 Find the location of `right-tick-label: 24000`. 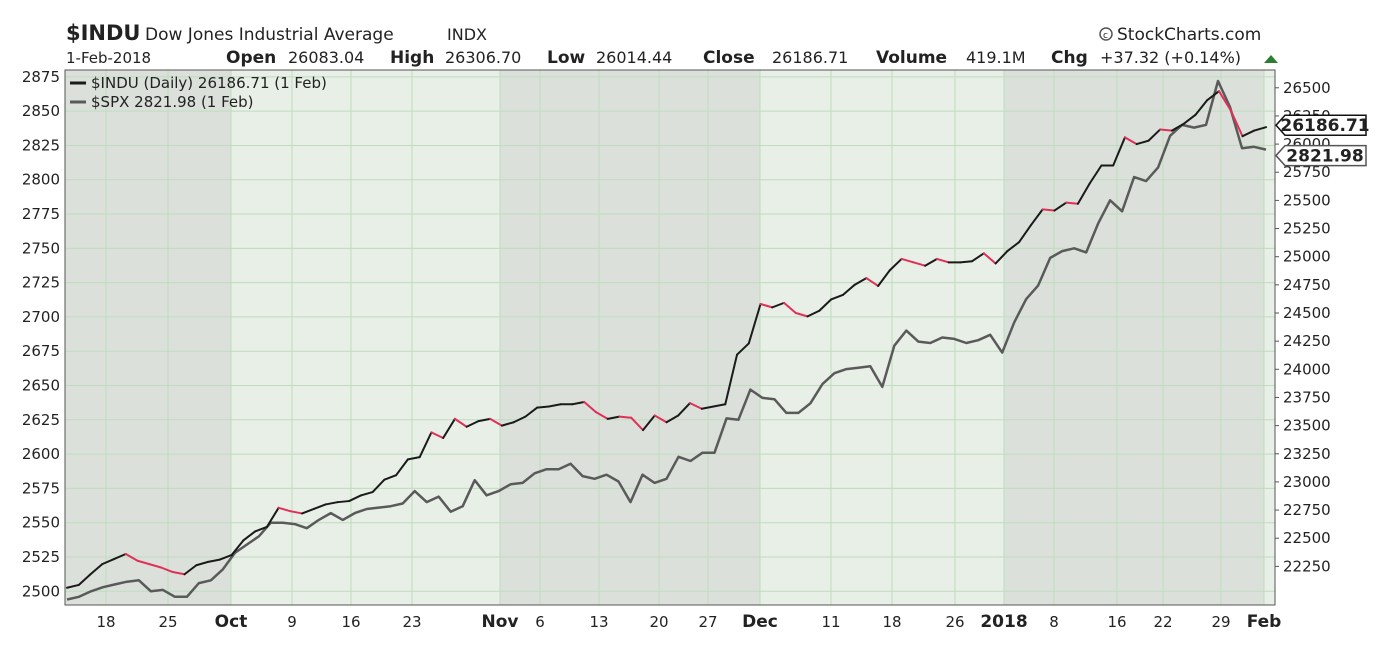

right-tick-label: 24000 is located at coordinates (1307, 369).